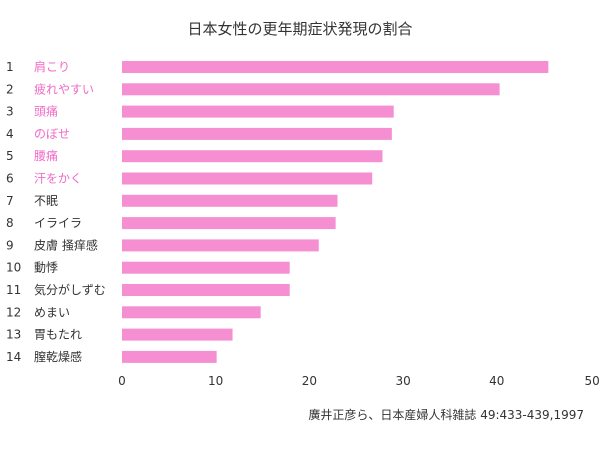 Image resolution: width=600 pixels, height=450 pixels. What do you see at coordinates (10, 112) in the screenshot?
I see `rank-label: 3` at bounding box center [10, 112].